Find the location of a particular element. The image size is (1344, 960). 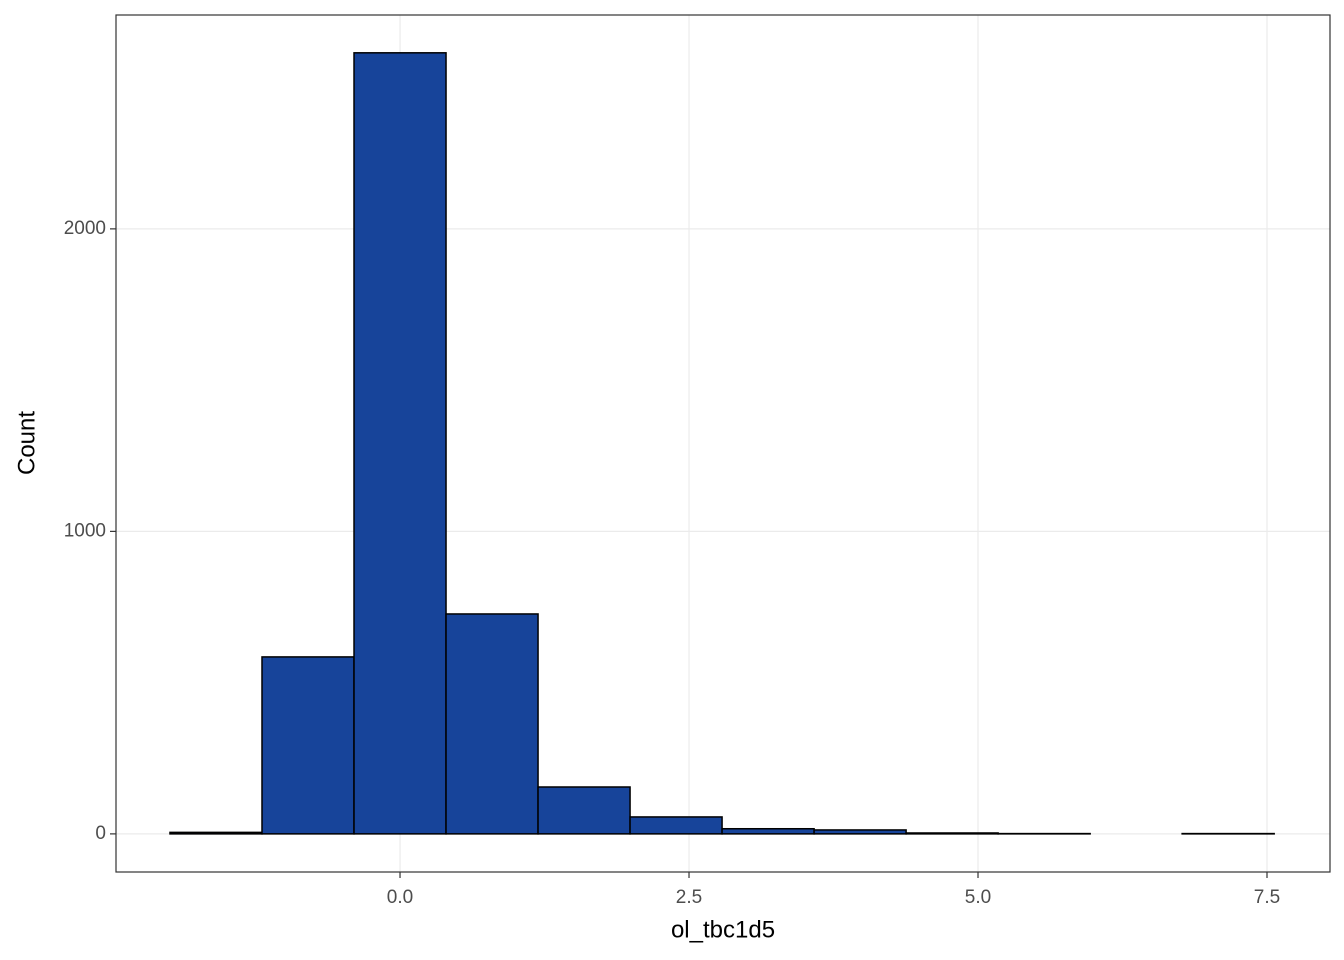

x-tick-label: 5.0 is located at coordinates (978, 897).